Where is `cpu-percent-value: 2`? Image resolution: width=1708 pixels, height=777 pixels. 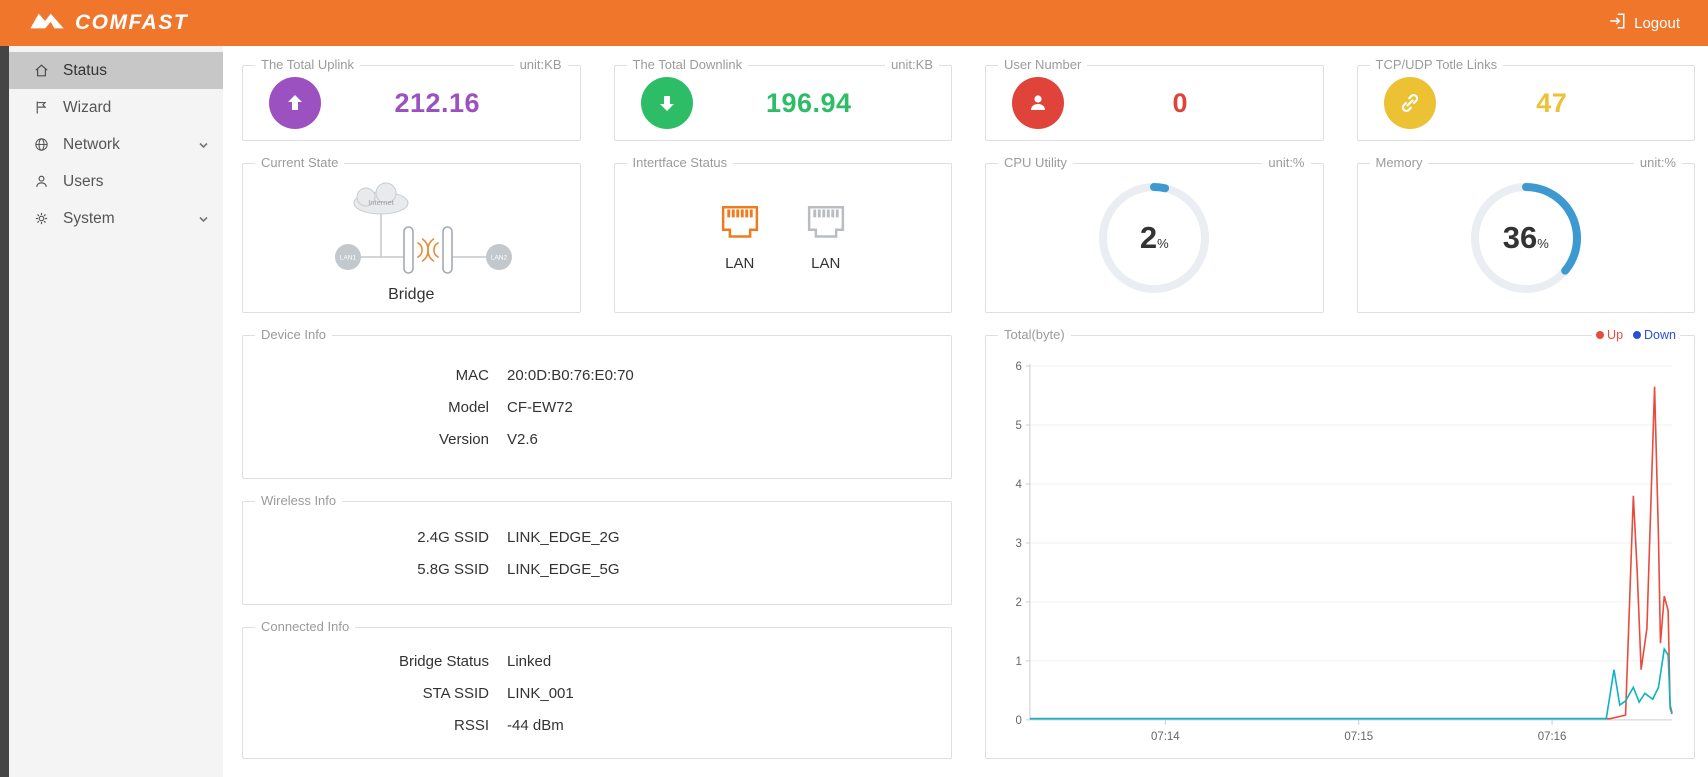
cpu-percent-value: 2 is located at coordinates (1148, 237).